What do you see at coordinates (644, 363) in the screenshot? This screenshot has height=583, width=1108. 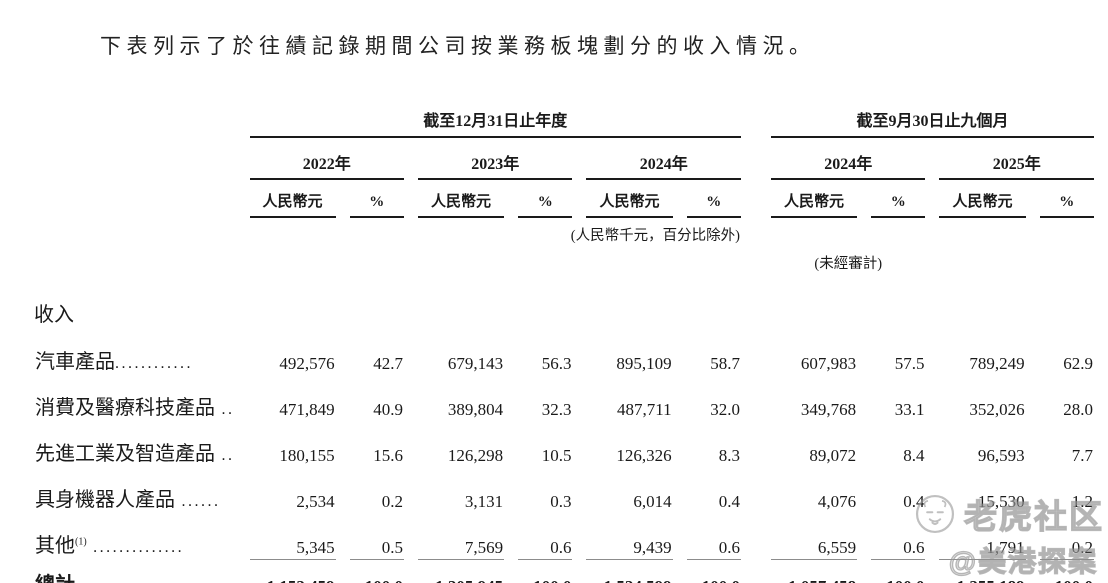 I see `cell-value: 895,109` at bounding box center [644, 363].